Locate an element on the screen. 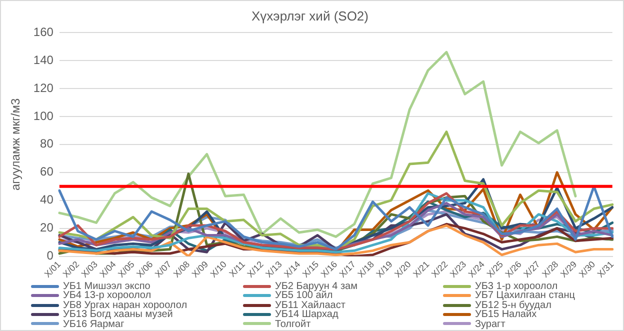  legend-label: УБ11 Хайлааст is located at coordinates (310, 305).